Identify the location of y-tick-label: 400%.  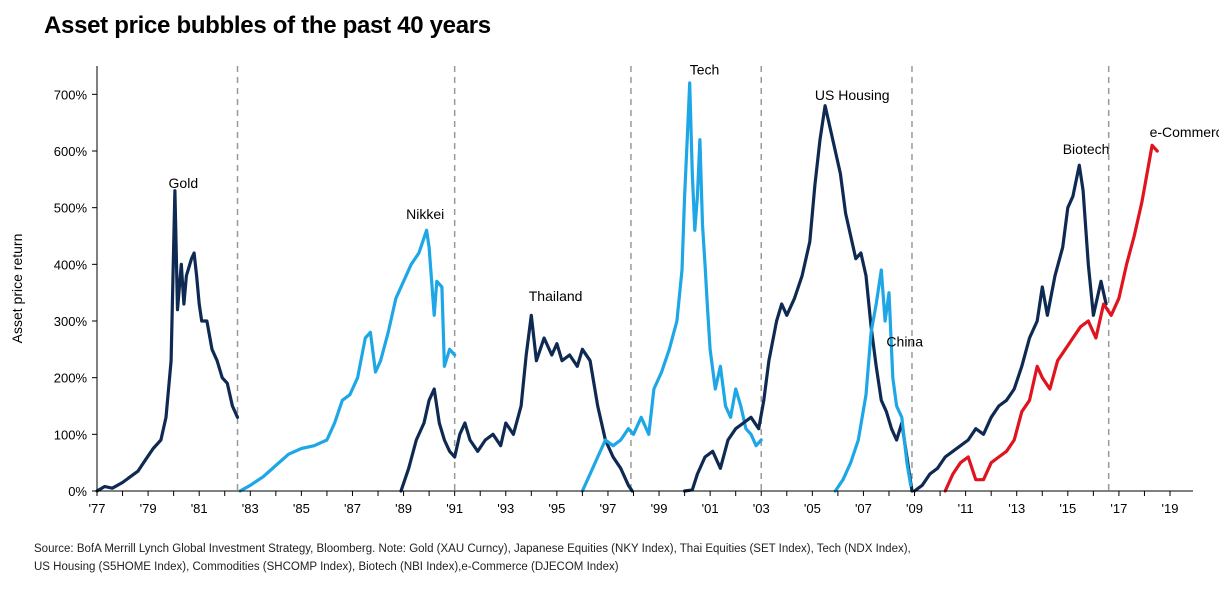
(71, 264).